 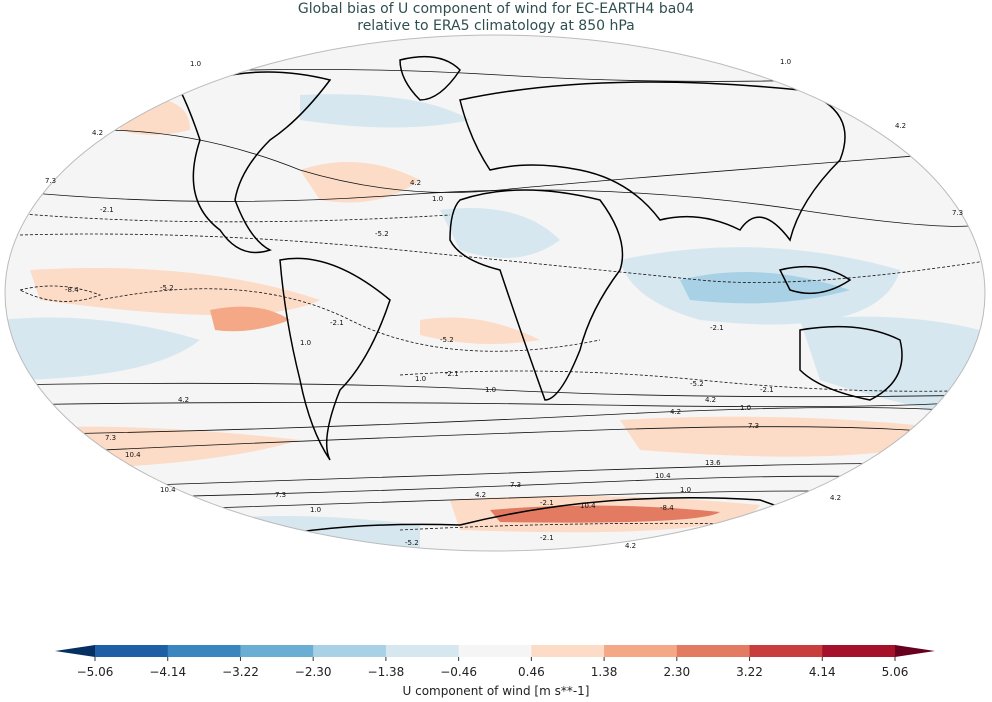 What do you see at coordinates (822, 672) in the screenshot?
I see `colorbar-tick-label: 4.14` at bounding box center [822, 672].